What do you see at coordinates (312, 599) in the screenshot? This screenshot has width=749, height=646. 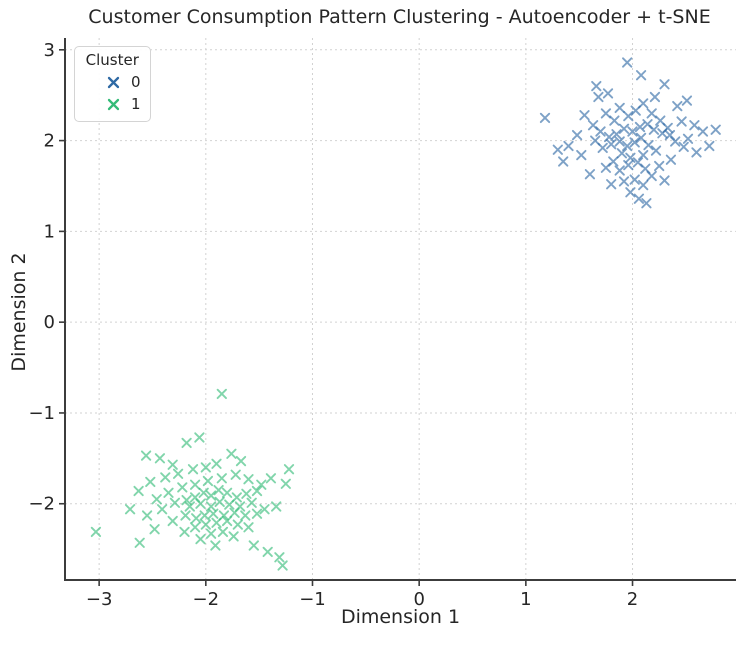 I see `x-tick-label: −1` at bounding box center [312, 599].